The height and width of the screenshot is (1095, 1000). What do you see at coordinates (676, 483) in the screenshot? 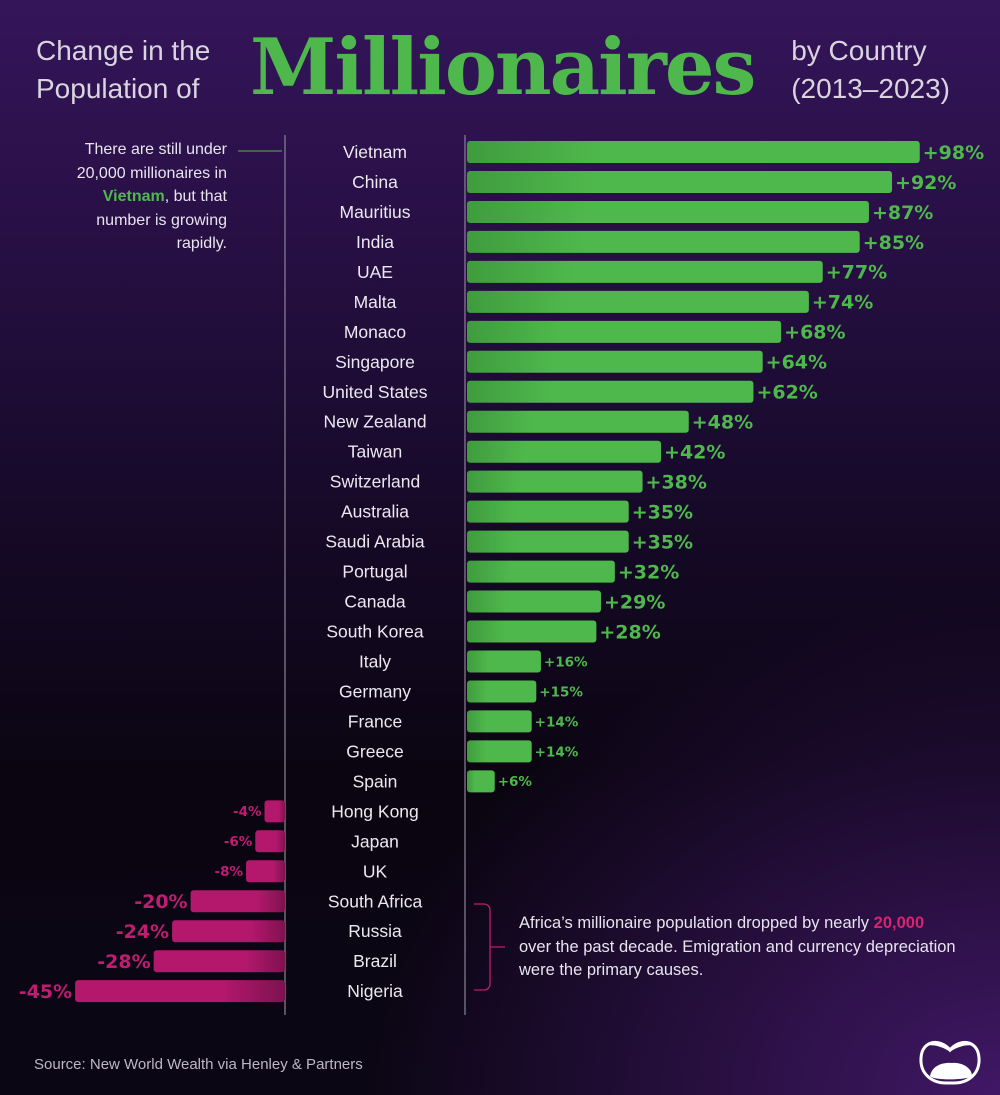
I see `value-label: +38%` at bounding box center [676, 483].